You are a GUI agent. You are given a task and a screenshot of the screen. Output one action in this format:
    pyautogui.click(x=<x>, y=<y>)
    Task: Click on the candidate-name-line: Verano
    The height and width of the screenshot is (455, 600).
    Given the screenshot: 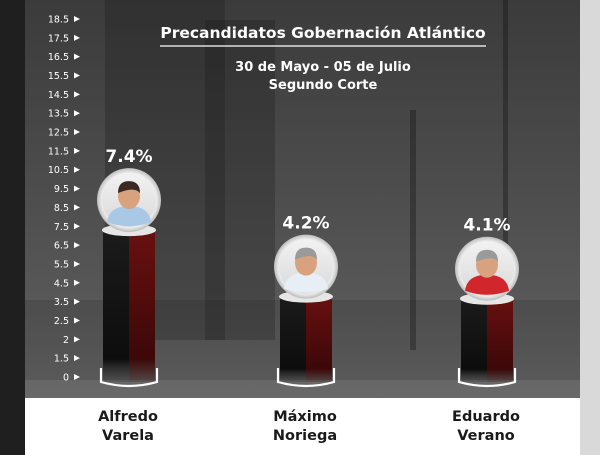 What is the action you would take?
    pyautogui.click(x=486, y=436)
    